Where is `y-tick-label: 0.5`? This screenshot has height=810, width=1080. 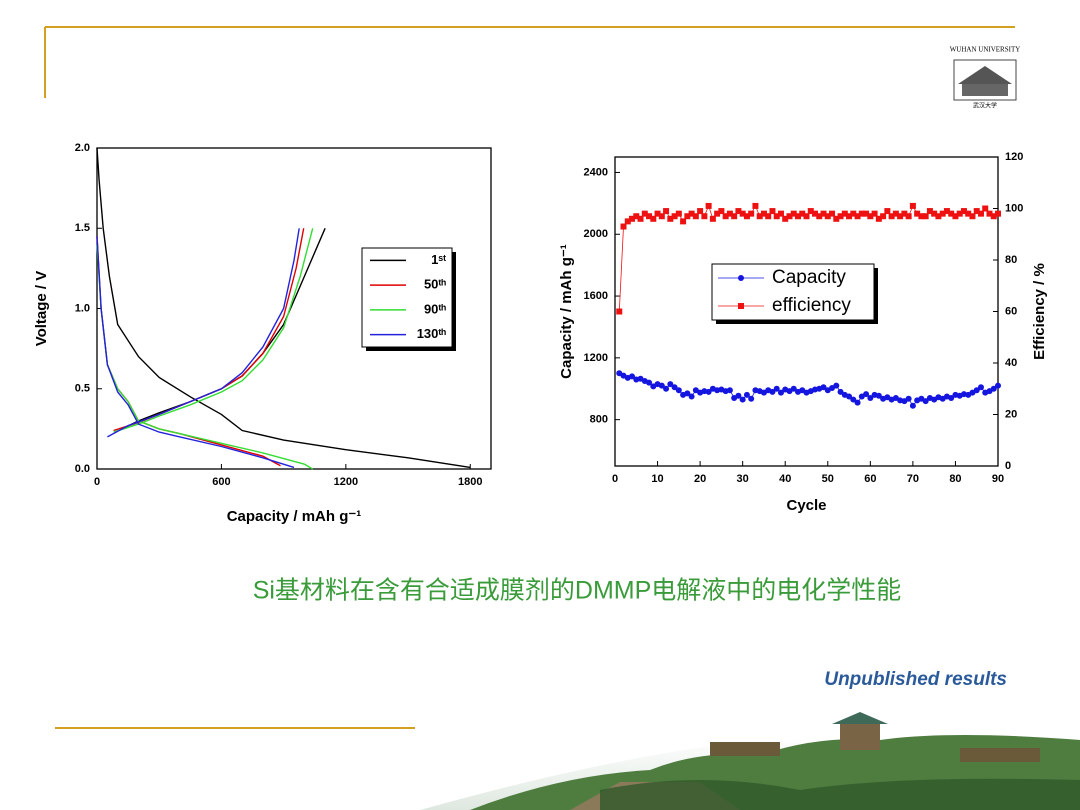
y-tick-label: 0.5 is located at coordinates (82, 389).